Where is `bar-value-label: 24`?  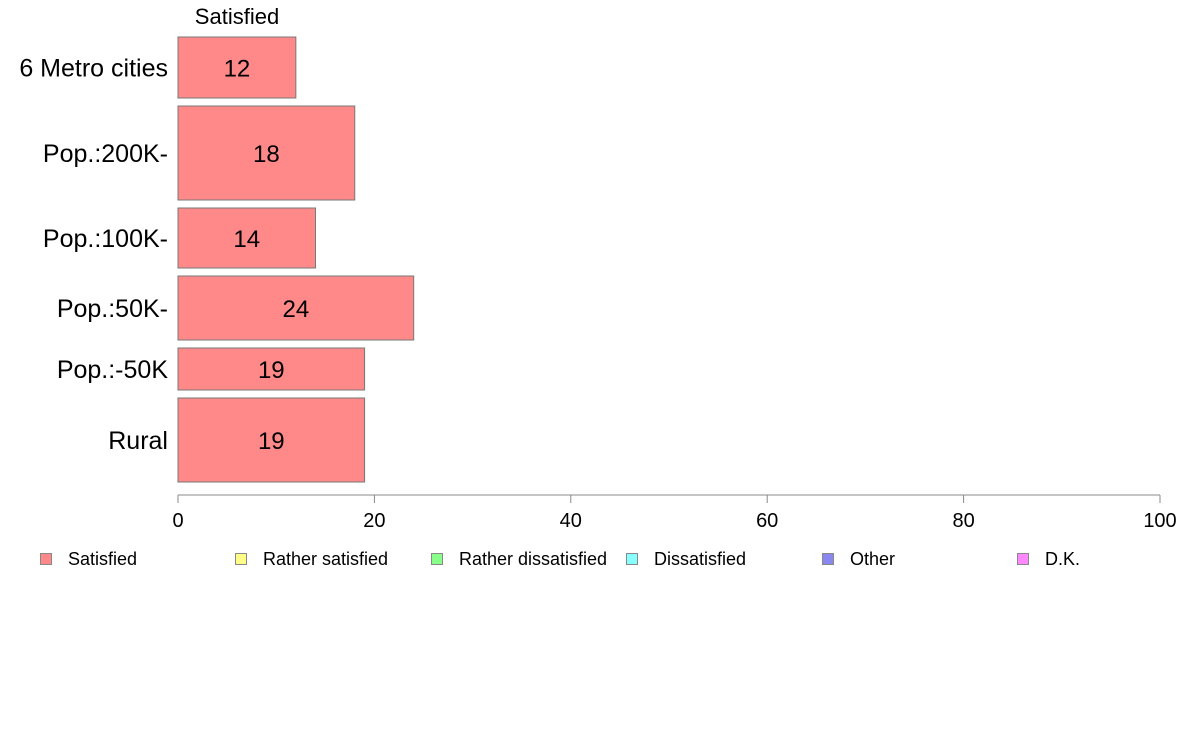 bar-value-label: 24 is located at coordinates (295, 309).